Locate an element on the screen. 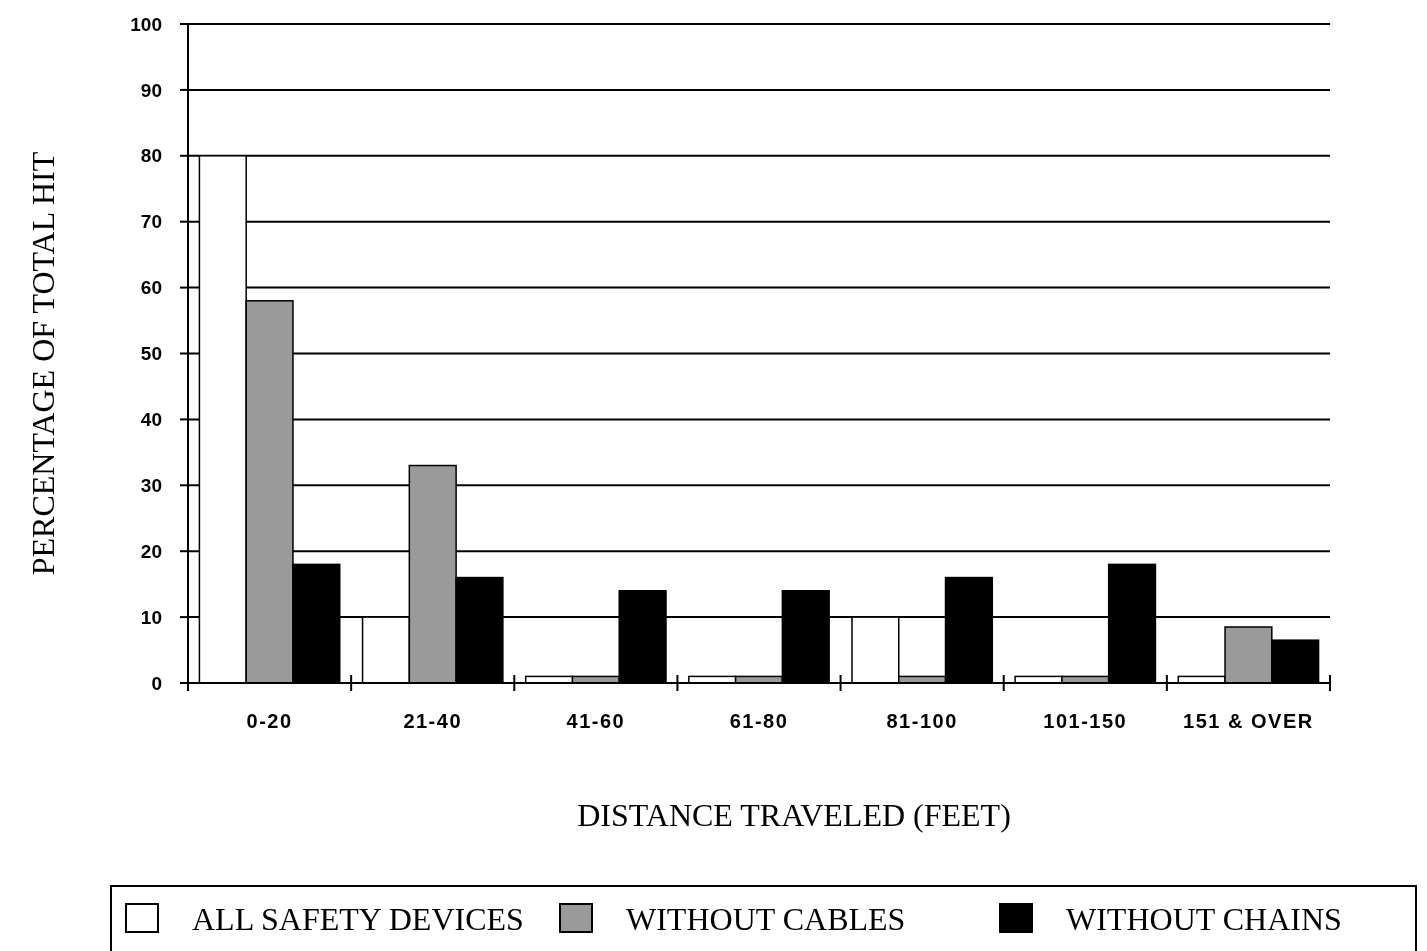 The width and height of the screenshot is (1427, 951). y-tick-label: 20 is located at coordinates (151, 551).